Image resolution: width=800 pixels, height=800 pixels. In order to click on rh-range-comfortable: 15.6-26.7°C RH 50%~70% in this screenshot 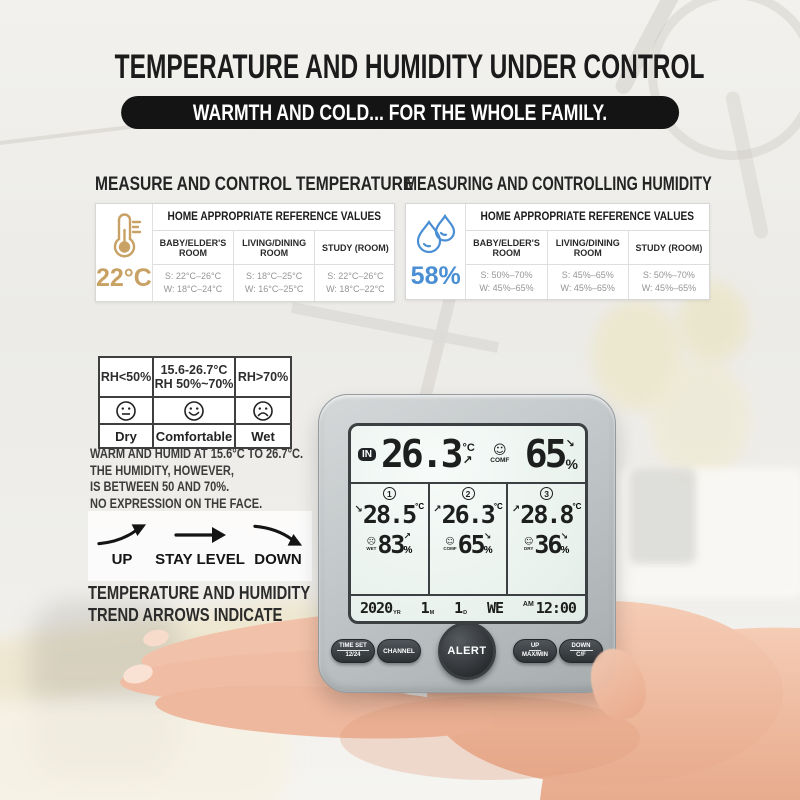, I will do `click(195, 378)`.